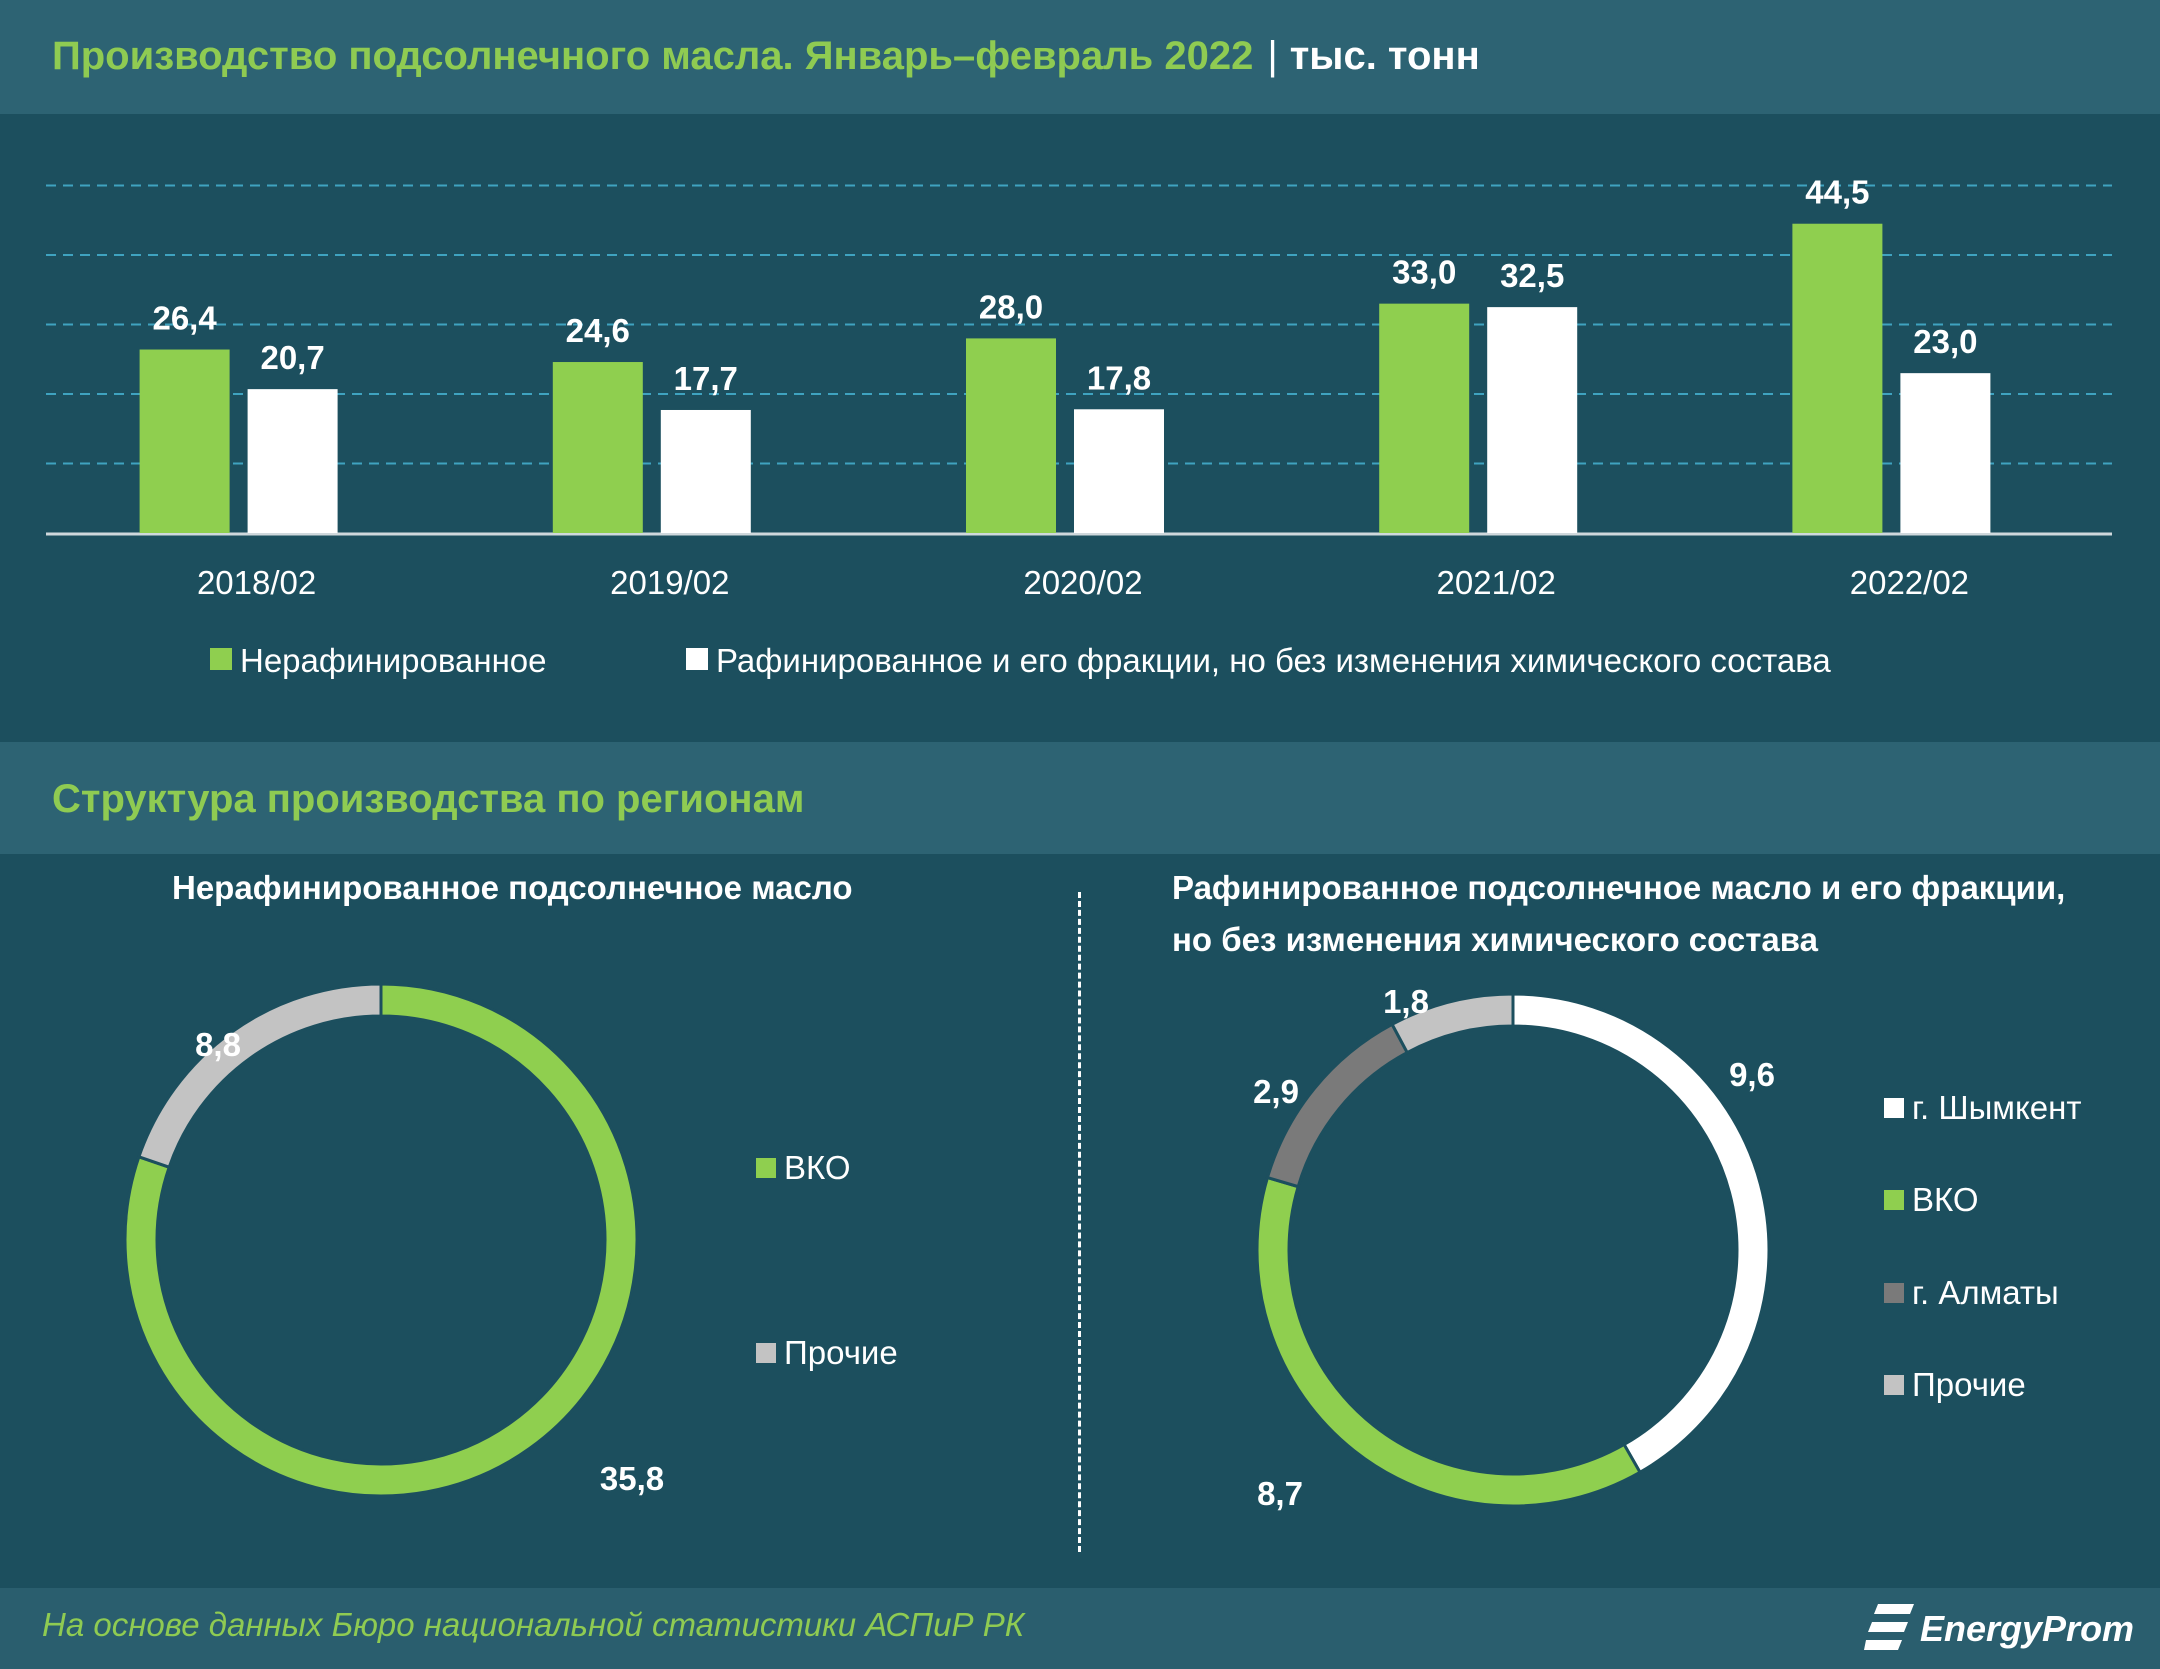 Image resolution: width=2160 pixels, height=1669 pixels. Describe the element at coordinates (292, 357) in the screenshot. I see `data-label: 20,7` at that location.